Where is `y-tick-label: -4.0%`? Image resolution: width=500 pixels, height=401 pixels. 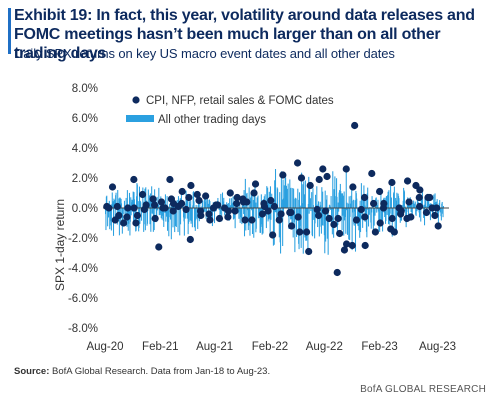 y-tick-label: -4.0% is located at coordinates (83, 269).